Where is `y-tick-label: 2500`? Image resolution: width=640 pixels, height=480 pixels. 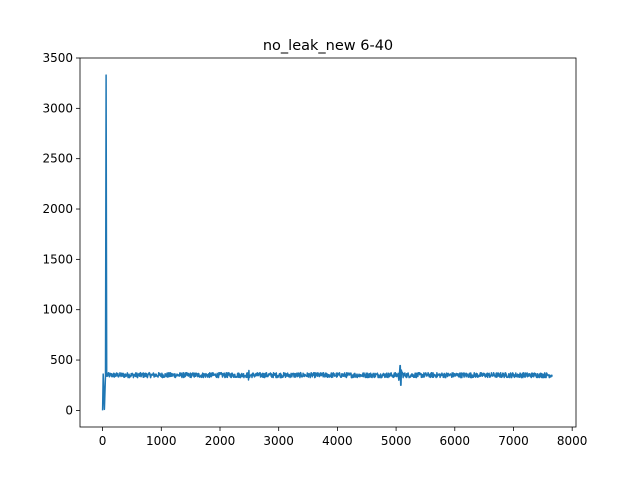
y-tick-label: 2500 is located at coordinates (57, 159).